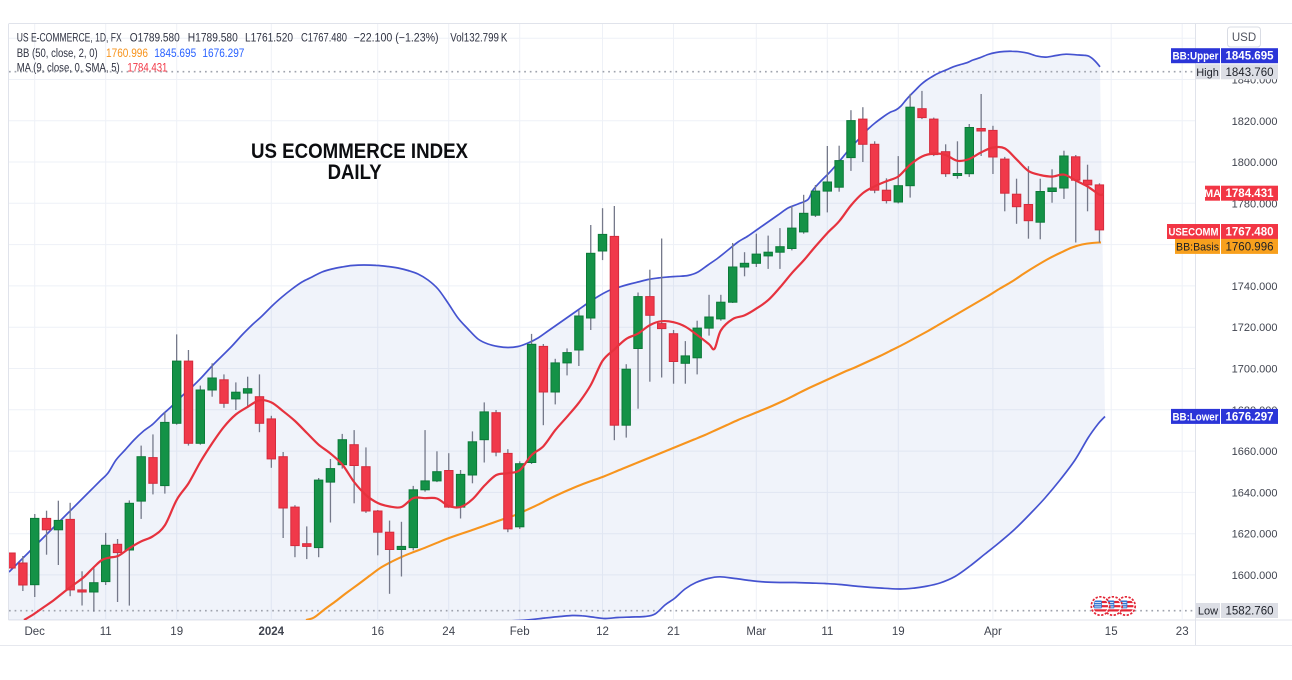  Describe the element at coordinates (1182, 632) in the screenshot. I see `svg-text: 23` at that location.